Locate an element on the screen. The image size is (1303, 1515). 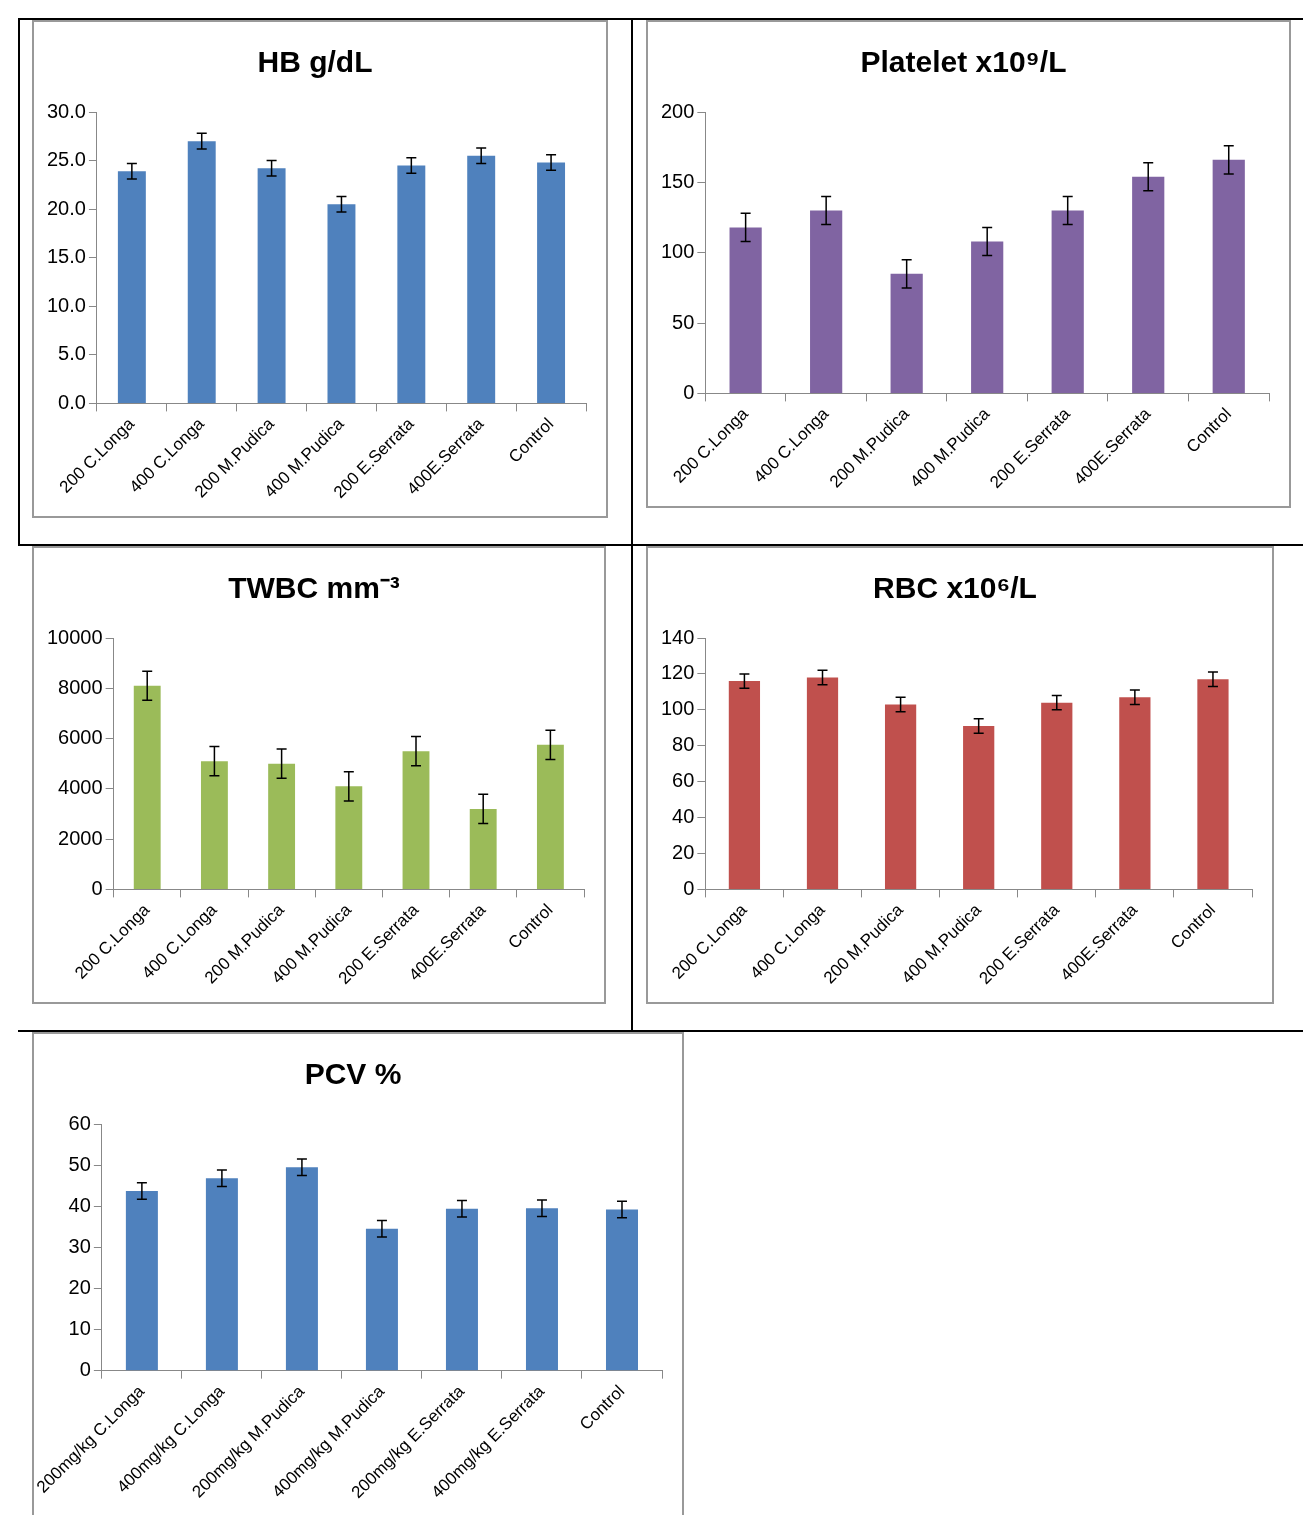
chart-title: RBC x10⁶/L is located at coordinates (955, 588).